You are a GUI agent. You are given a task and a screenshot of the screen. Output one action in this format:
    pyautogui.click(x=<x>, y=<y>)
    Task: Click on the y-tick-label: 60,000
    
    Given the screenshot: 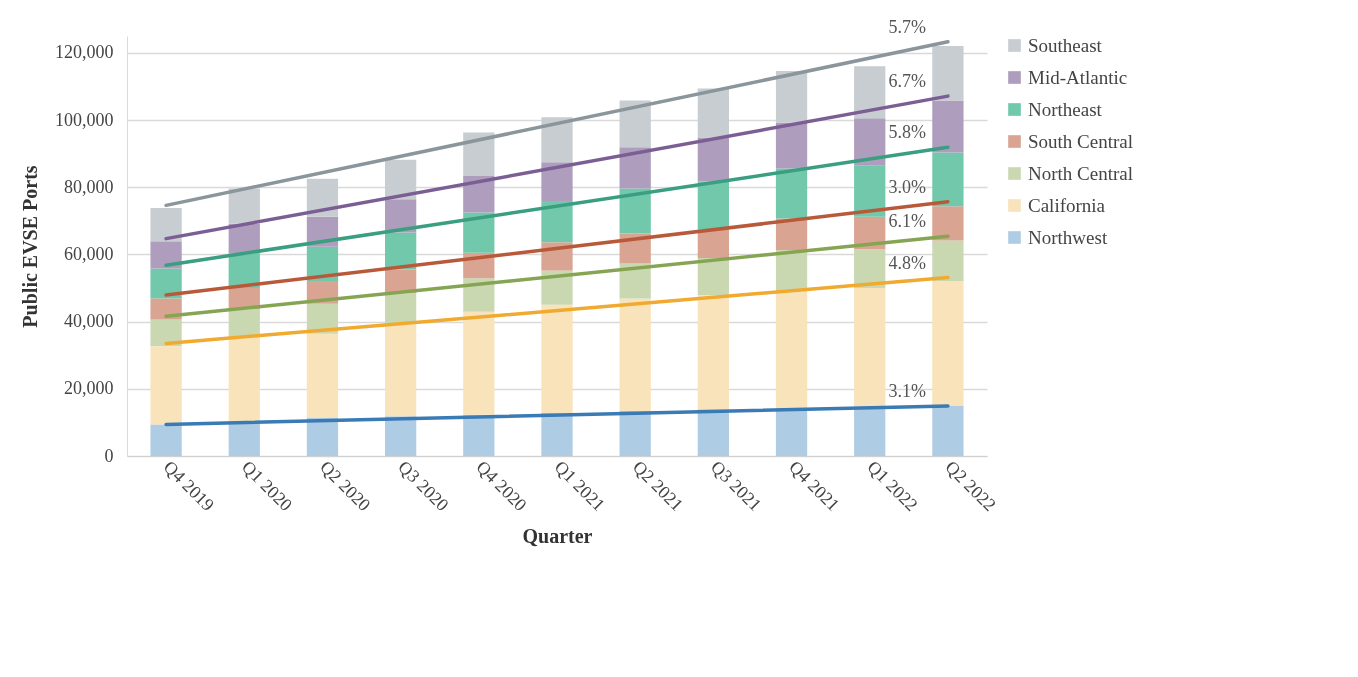 What is the action you would take?
    pyautogui.click(x=89, y=253)
    